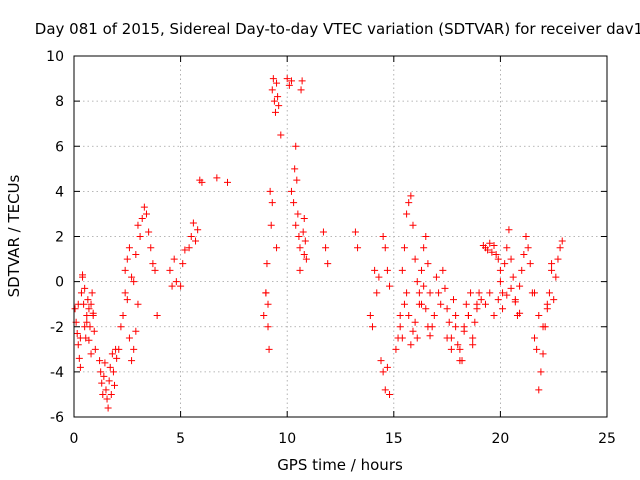  What do you see at coordinates (59, 283) in the screenshot?
I see `y-tick-label: 0` at bounding box center [59, 283].